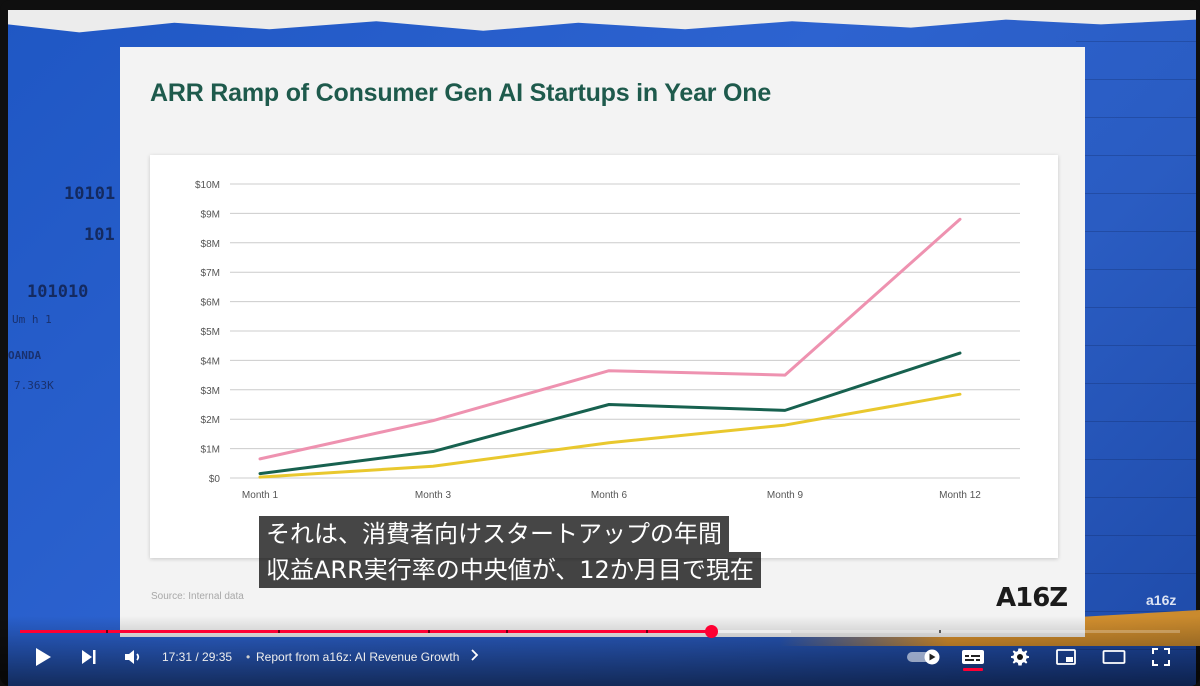 This screenshot has height=686, width=1200. What do you see at coordinates (197, 657) in the screenshot?
I see `time-display: 17:31 / 29:35` at bounding box center [197, 657].